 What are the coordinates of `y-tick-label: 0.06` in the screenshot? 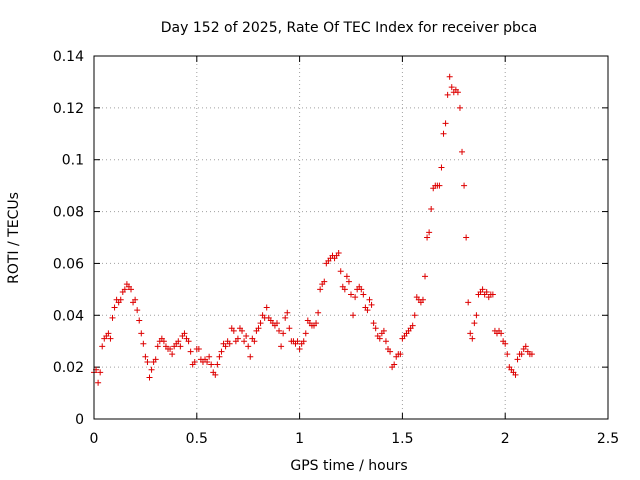 It's located at (68, 264).